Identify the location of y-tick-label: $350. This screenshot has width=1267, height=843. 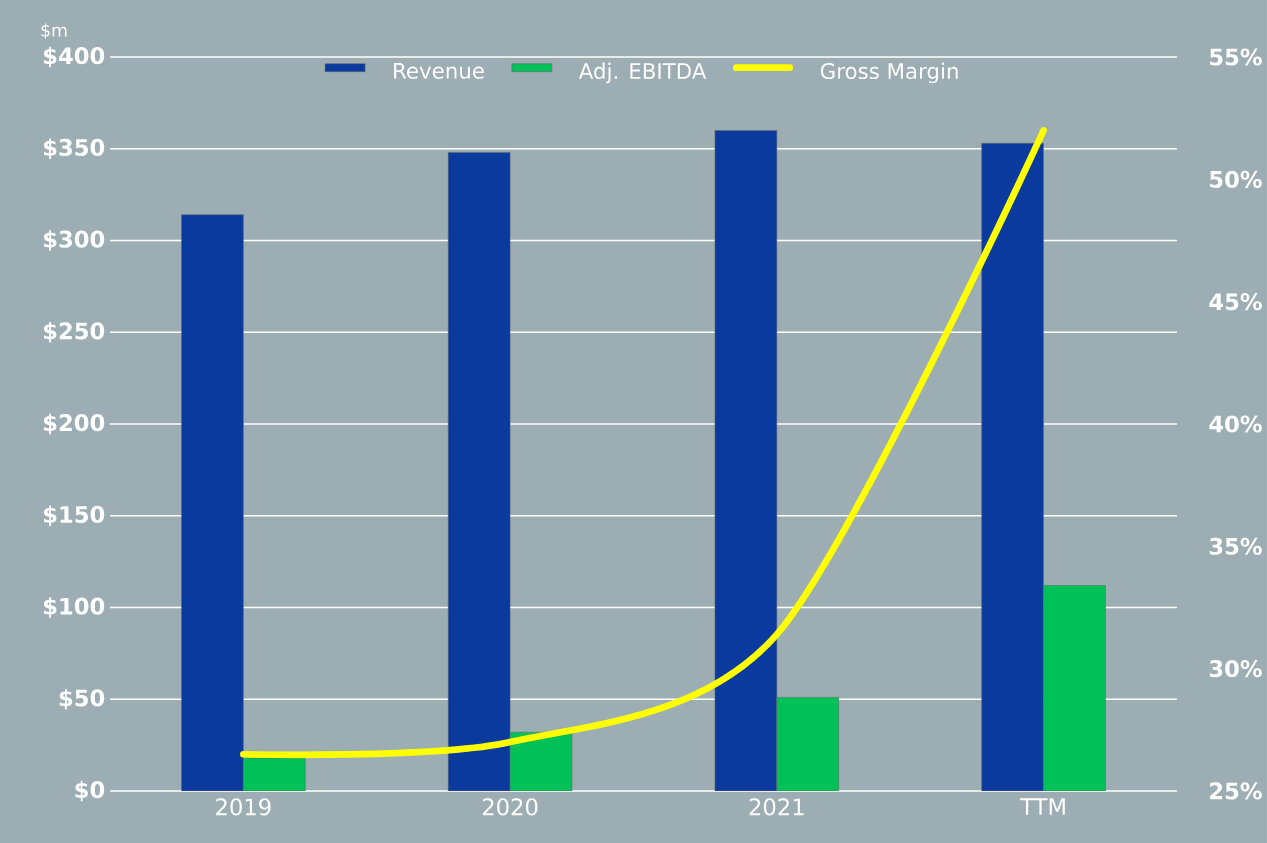
(74, 149).